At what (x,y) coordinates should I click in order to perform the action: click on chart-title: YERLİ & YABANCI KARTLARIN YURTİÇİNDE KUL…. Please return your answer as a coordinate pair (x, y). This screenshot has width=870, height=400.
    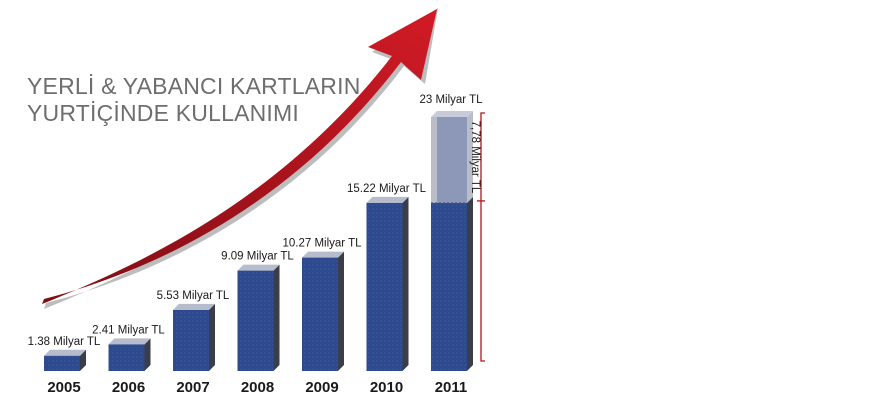
    Looking at the image, I should click on (194, 100).